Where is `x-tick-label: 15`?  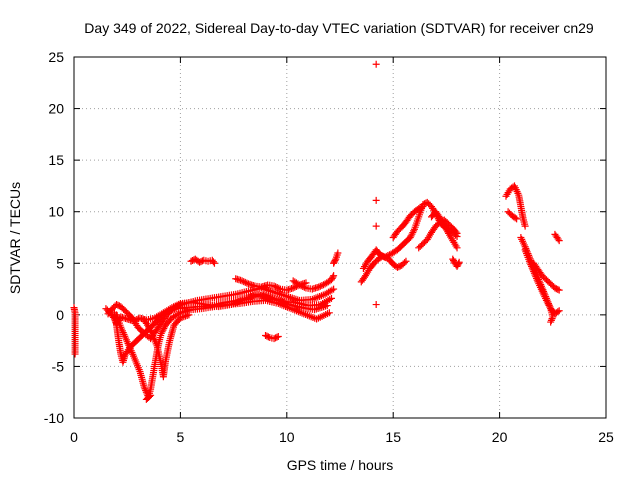
x-tick-label: 15 is located at coordinates (393, 437).